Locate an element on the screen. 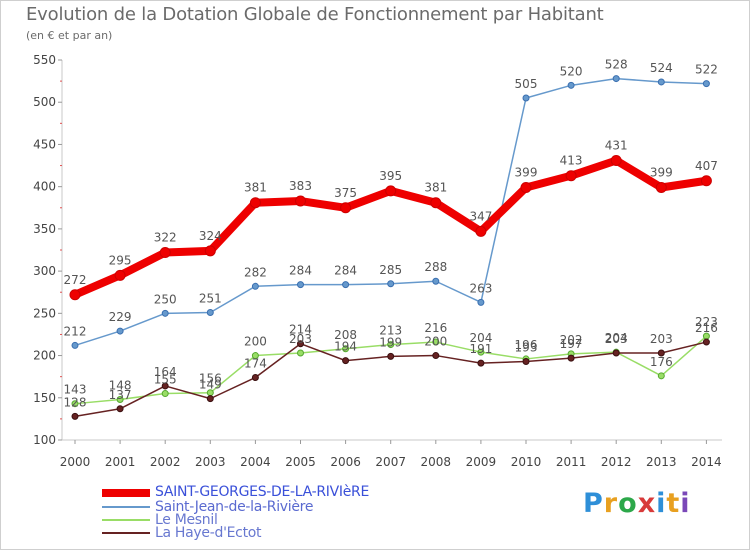 Image resolution: width=750 pixels, height=550 pixels. x-tick-label-2009: 2009 is located at coordinates (481, 462).